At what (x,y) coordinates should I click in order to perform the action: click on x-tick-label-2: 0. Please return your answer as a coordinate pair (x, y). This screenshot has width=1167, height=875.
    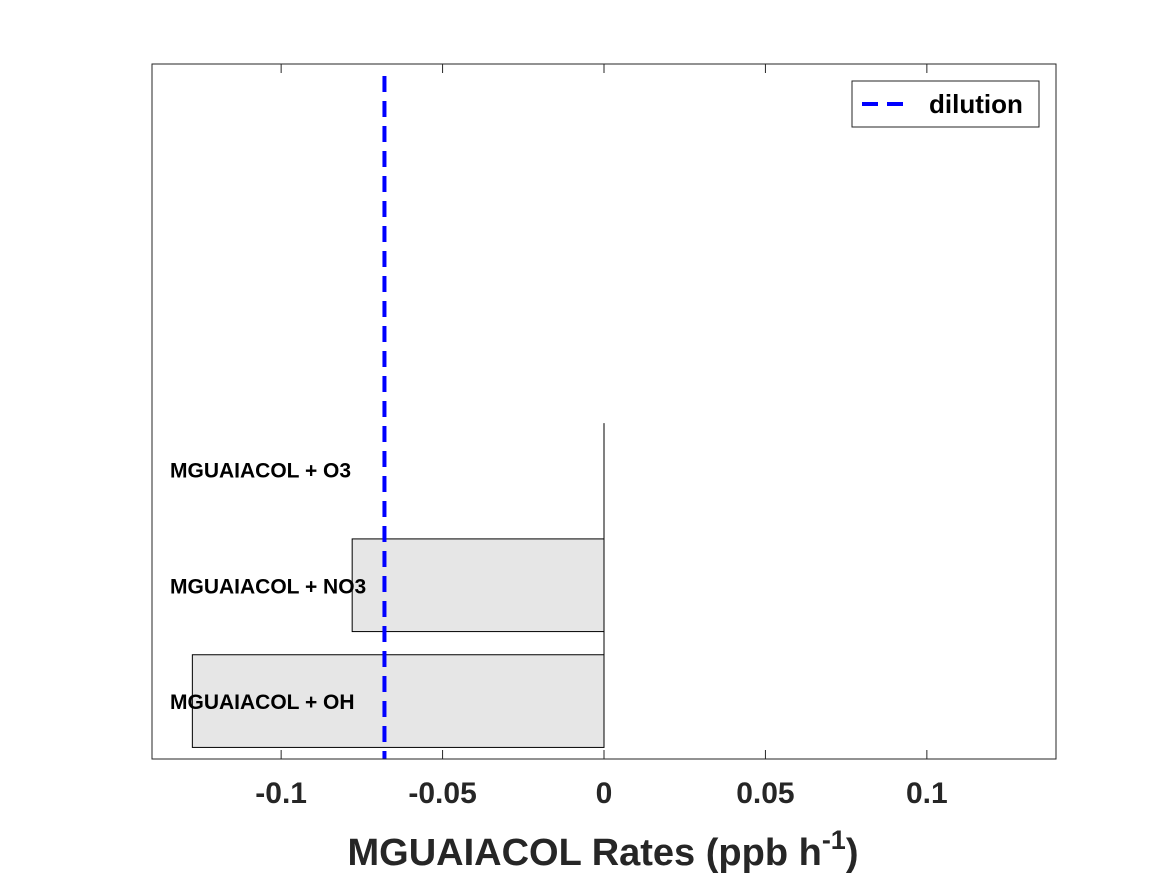
    Looking at the image, I should click on (604, 793).